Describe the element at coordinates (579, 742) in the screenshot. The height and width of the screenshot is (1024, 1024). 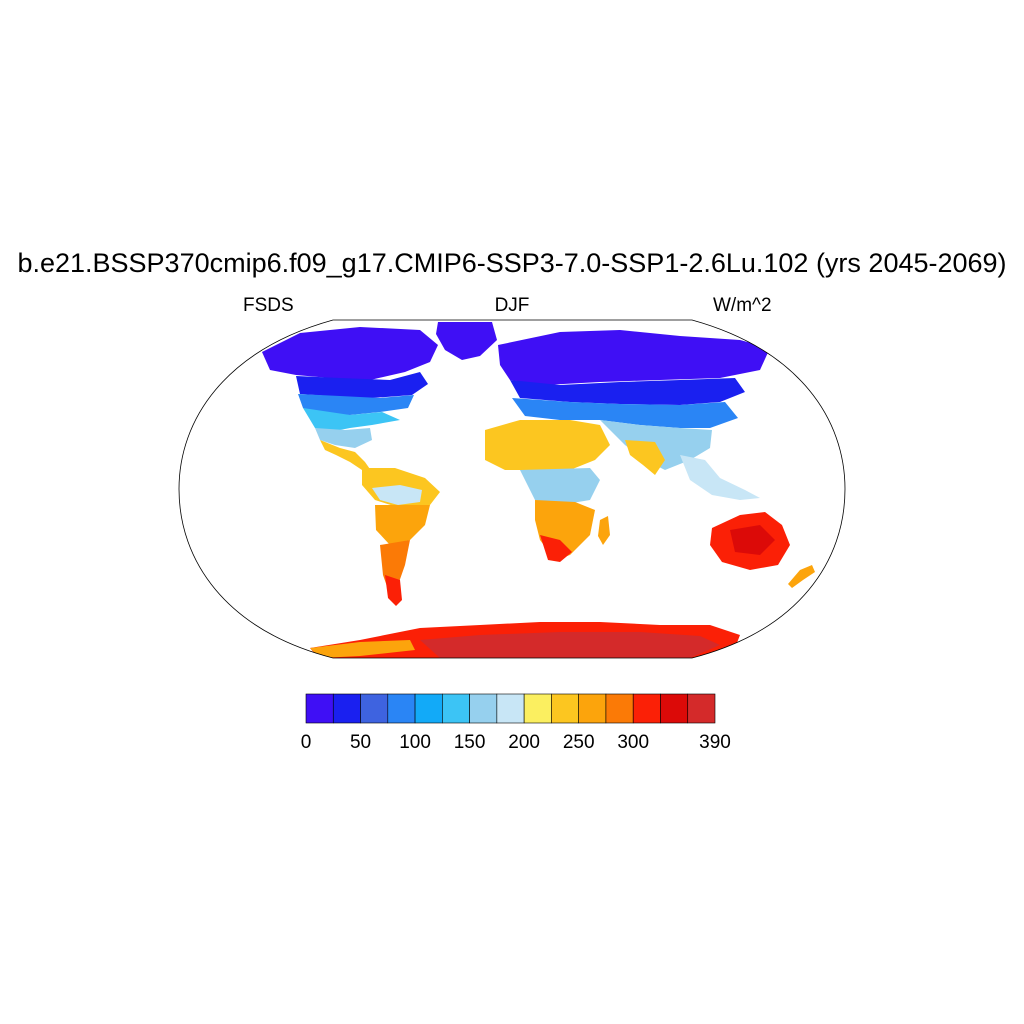
I see `colorbar-tick-label: 250` at that location.